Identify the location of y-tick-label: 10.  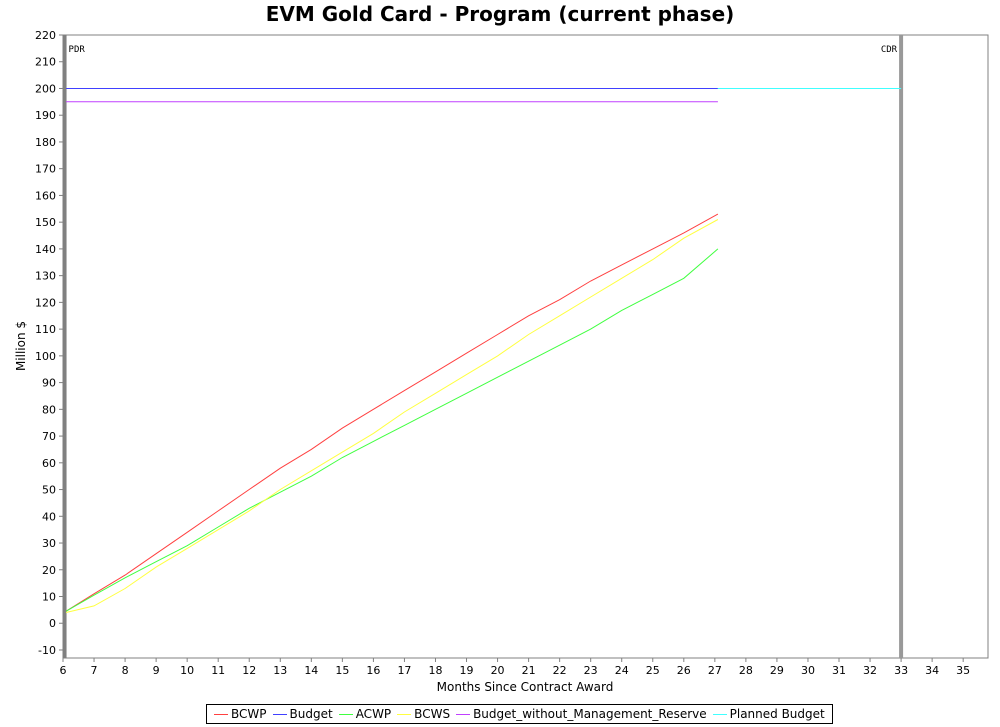
(49, 597).